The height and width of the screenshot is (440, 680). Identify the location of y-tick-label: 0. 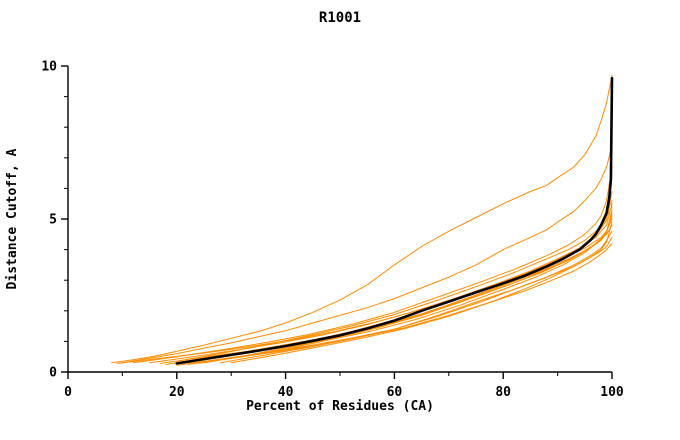
(53, 373).